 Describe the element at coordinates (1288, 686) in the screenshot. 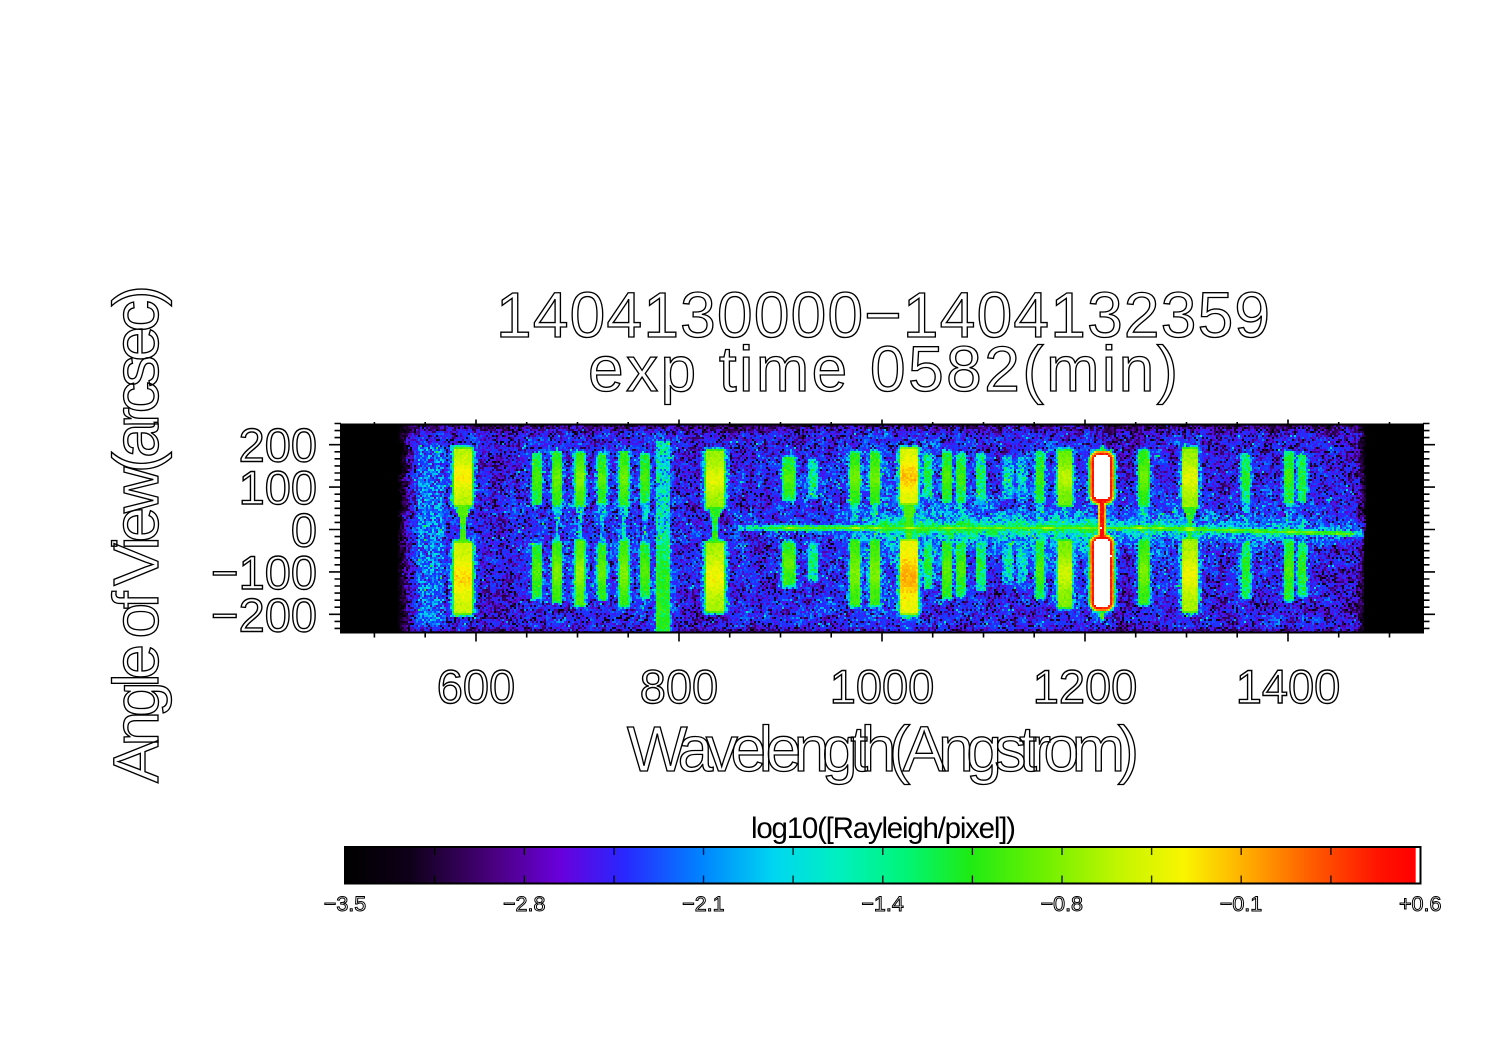

I see `svg-text: 1400` at that location.